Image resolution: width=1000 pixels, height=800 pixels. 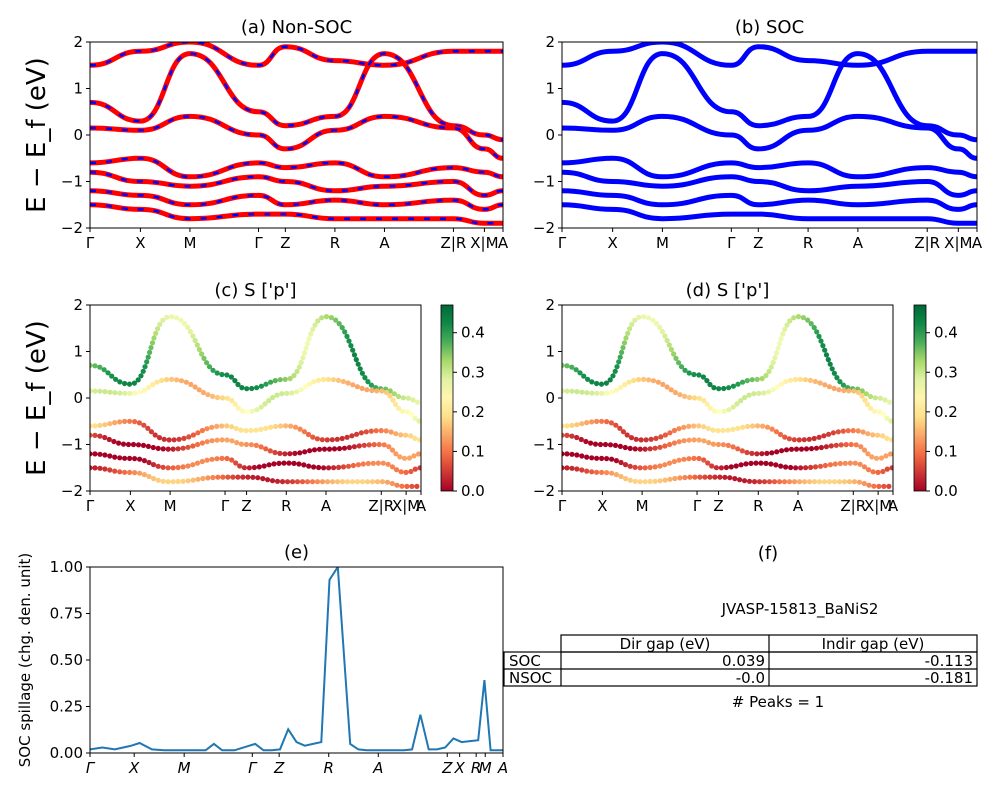 I want to click on xtick-label-e: X, so click(x=134, y=768).